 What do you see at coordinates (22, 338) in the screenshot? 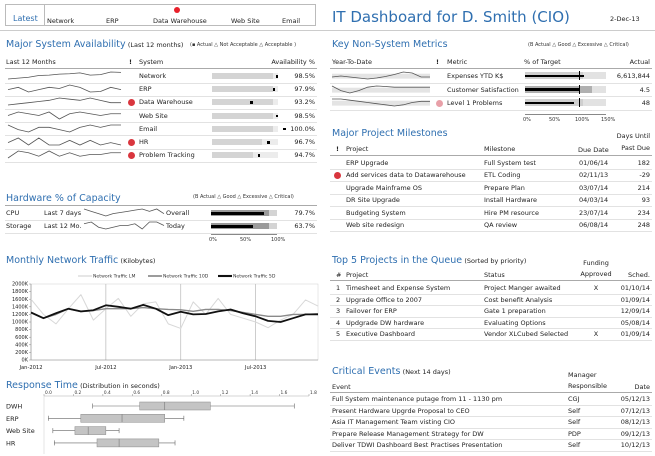
I see `y-tick-label: 600K` at bounding box center [22, 338].